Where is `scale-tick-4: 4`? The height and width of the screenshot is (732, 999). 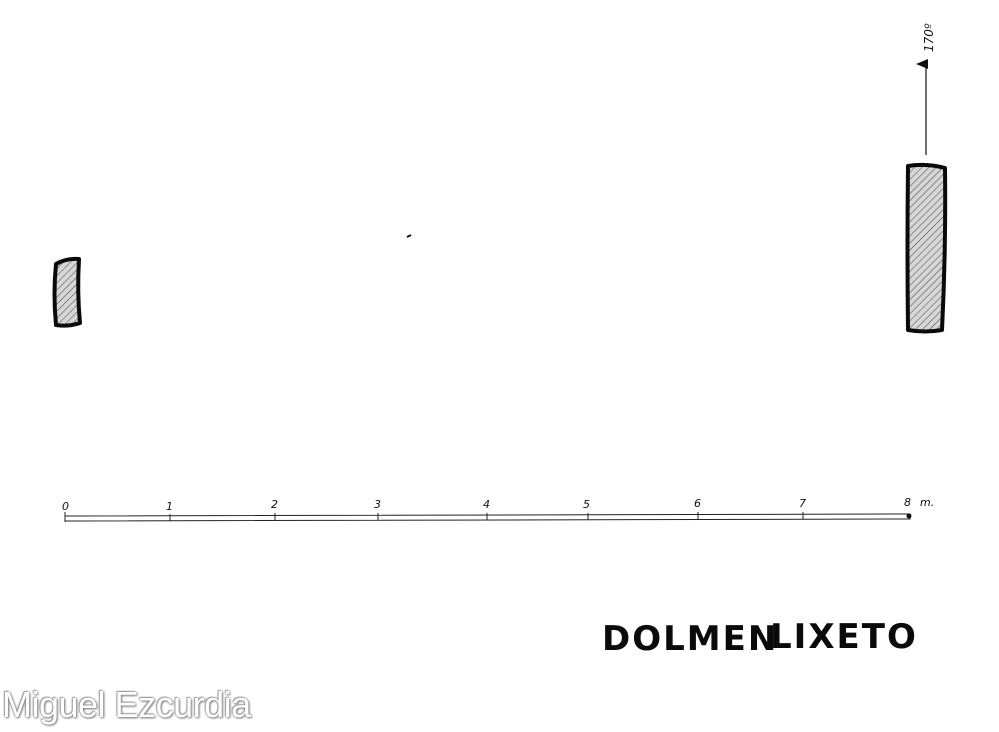 scale-tick-4: 4 is located at coordinates (486, 504).